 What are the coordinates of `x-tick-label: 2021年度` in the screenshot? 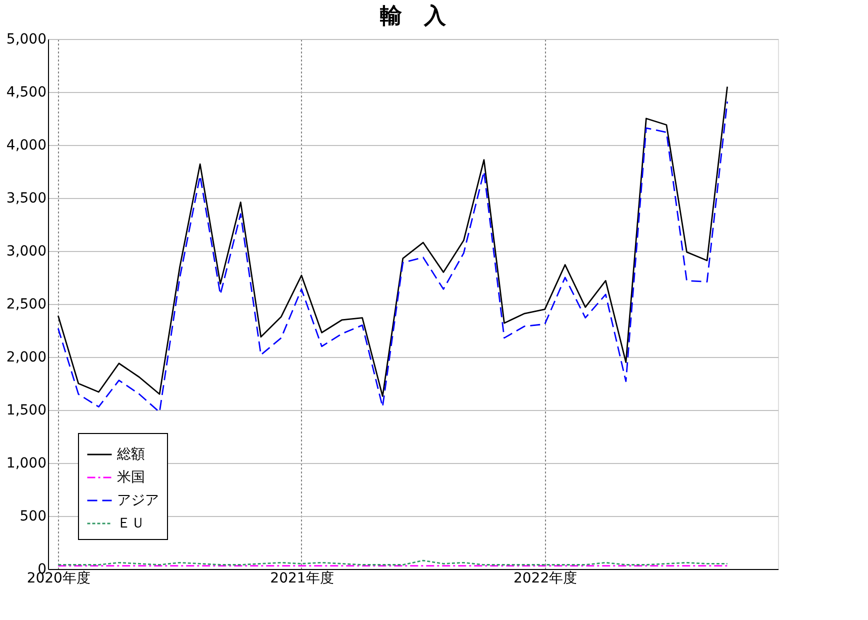 It's located at (302, 578).